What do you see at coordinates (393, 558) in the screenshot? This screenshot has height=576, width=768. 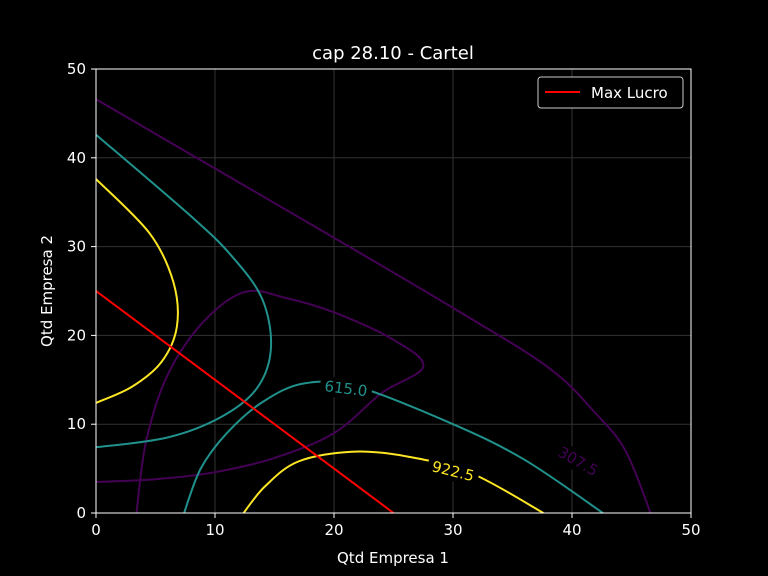 I see `x-axis-label: Qtd Empresa 1` at bounding box center [393, 558].